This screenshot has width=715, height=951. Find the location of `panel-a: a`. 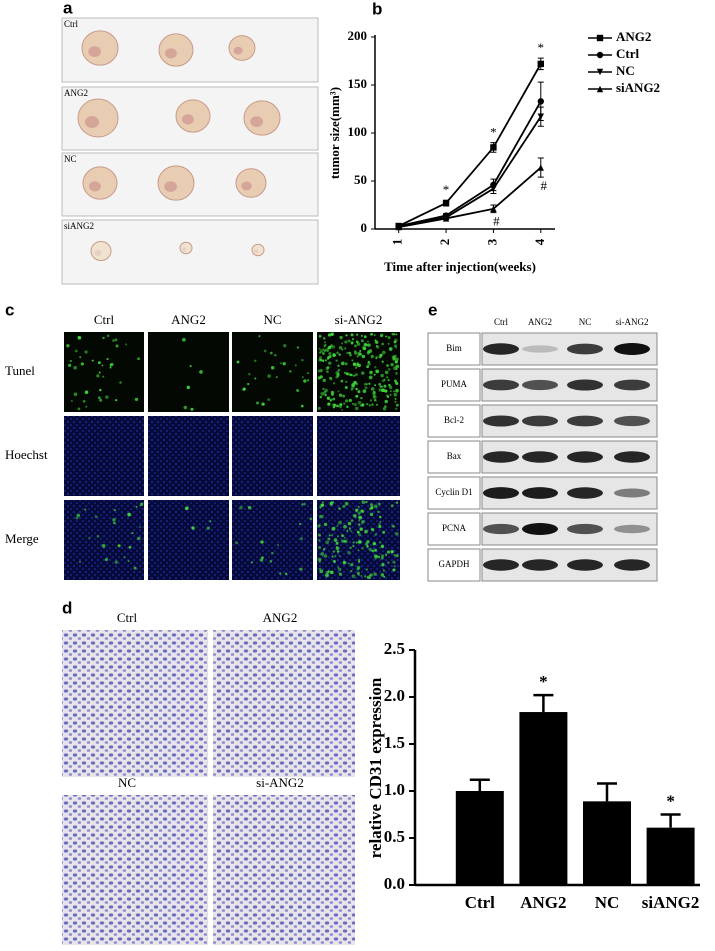

panel-a: a is located at coordinates (68, 8).